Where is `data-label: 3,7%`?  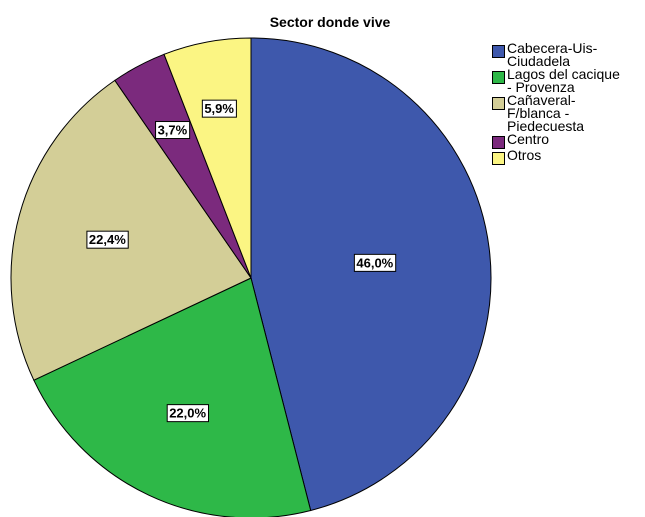 data-label: 3,7% is located at coordinates (173, 130).